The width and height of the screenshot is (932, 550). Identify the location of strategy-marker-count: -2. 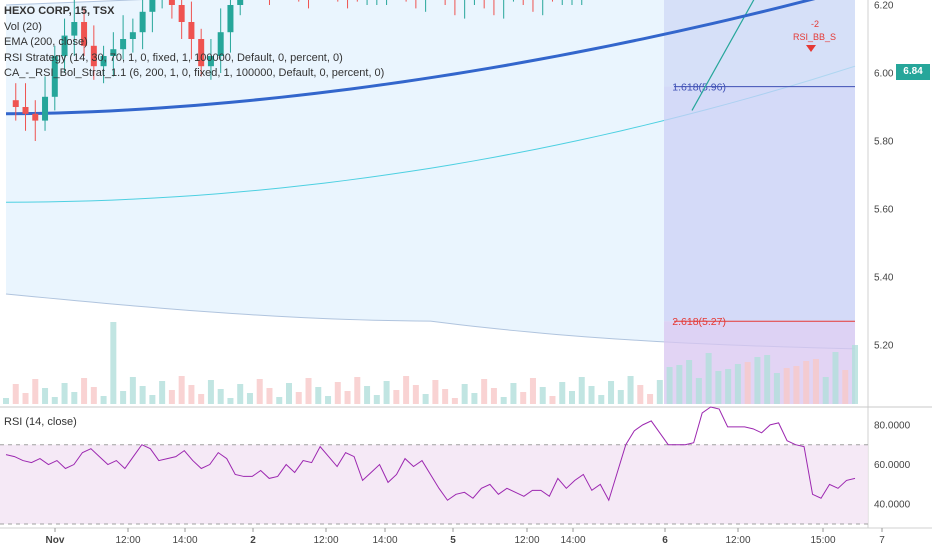
(815, 24).